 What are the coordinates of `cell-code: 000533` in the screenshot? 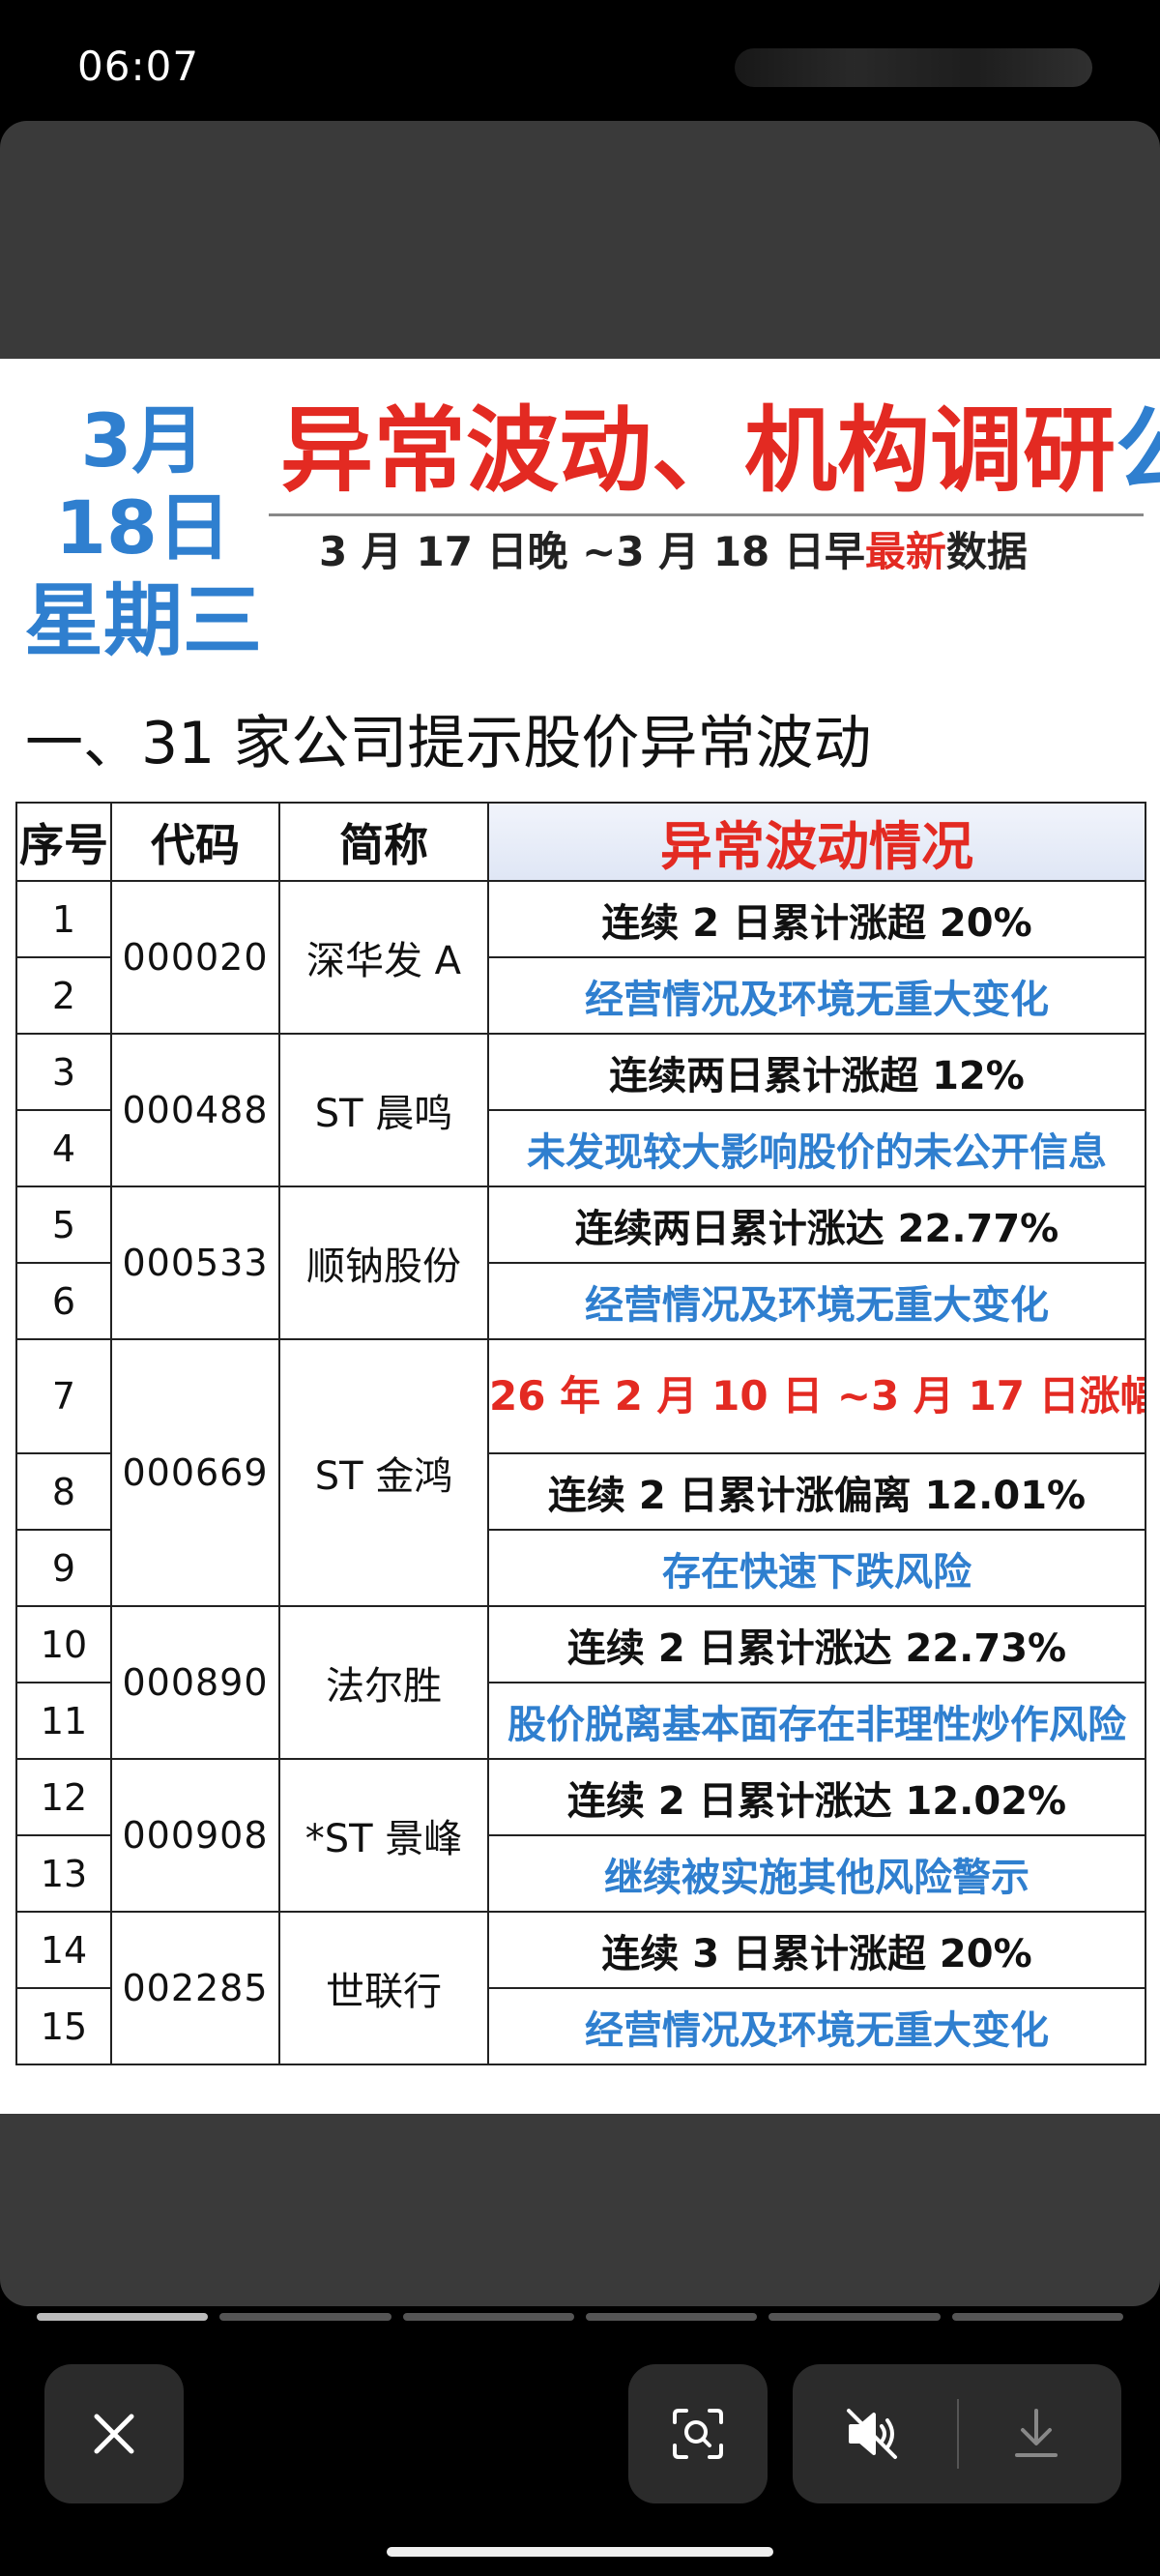 It's located at (195, 1263).